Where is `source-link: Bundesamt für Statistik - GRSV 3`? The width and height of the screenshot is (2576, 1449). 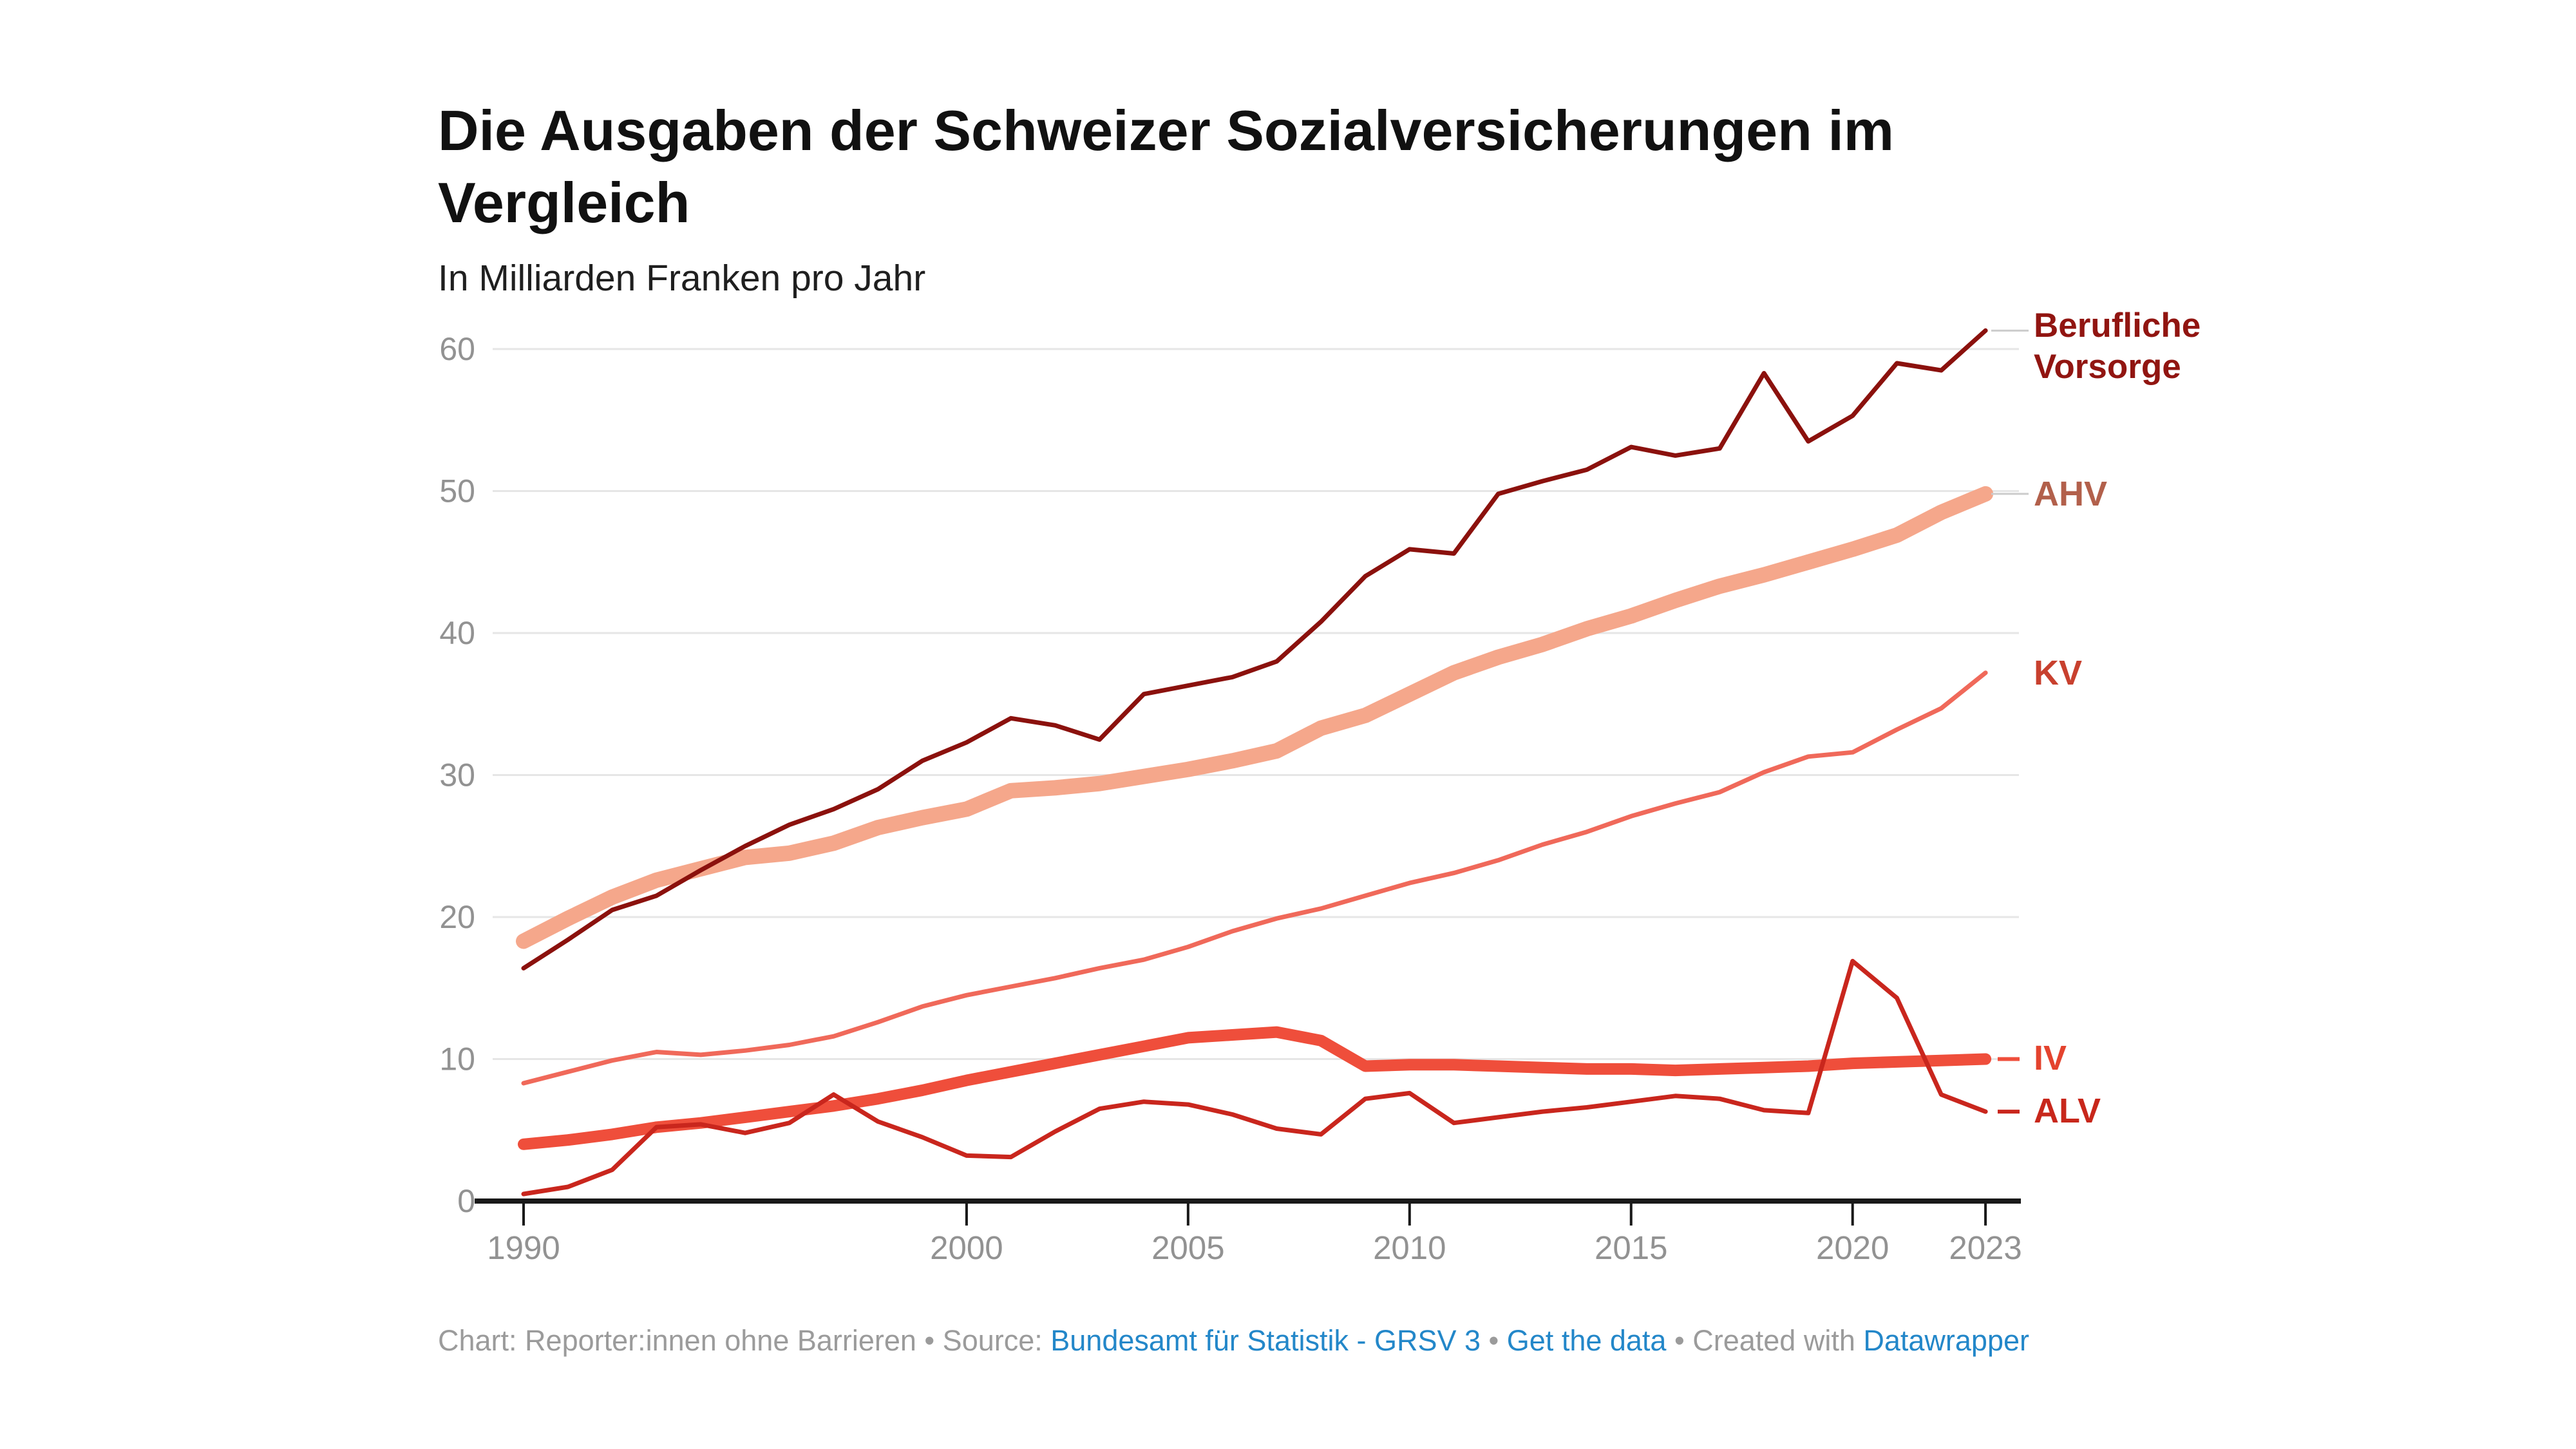
source-link: Bundesamt für Statistik - GRSV 3 is located at coordinates (1265, 1341).